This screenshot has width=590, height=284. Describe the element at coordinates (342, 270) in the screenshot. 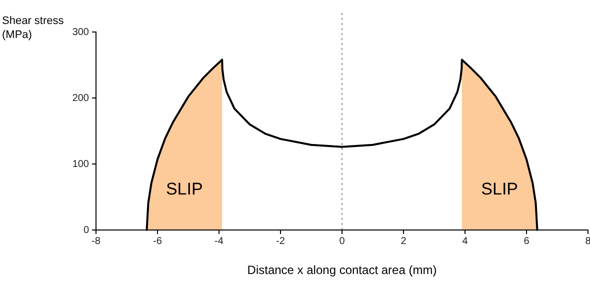

I see `x-axis-title: Distance x along contact area (mm)` at that location.